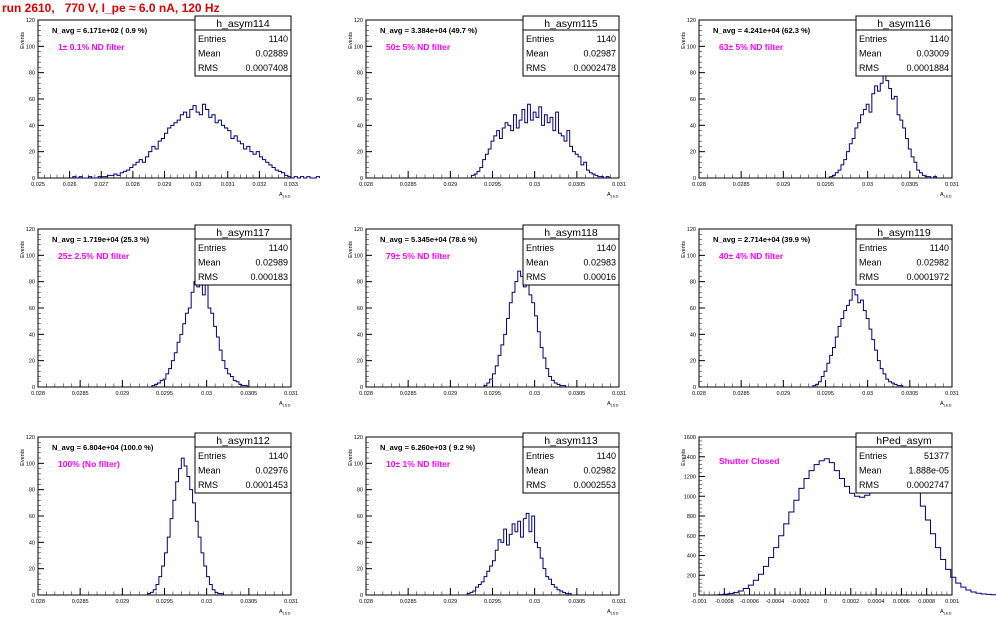 The height and width of the screenshot is (622, 996). Describe the element at coordinates (751, 256) in the screenshot. I see `filter-label: 40± 4% ND filter` at that location.